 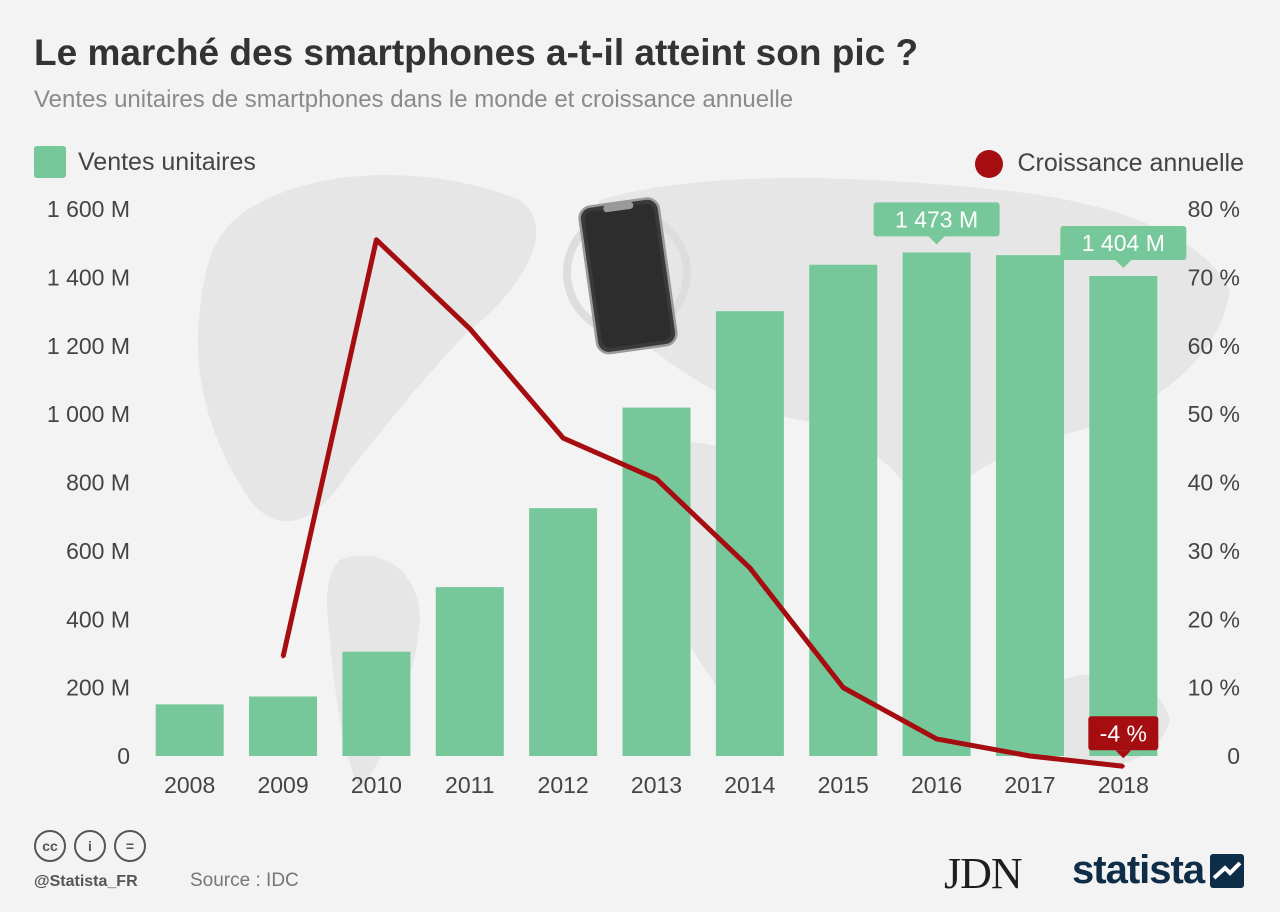 I want to click on legend-item-bars: Ventes unitaires, so click(x=145, y=162).